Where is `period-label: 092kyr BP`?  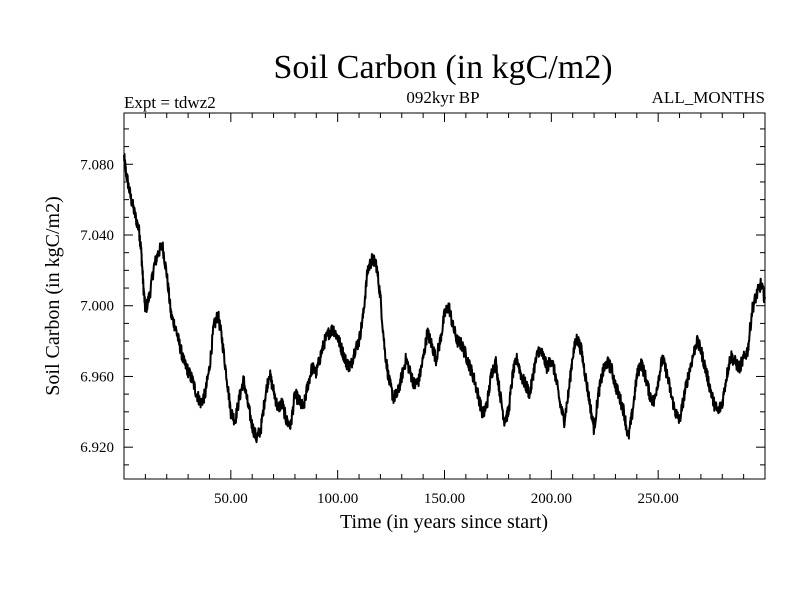
period-label: 092kyr BP is located at coordinates (442, 97).